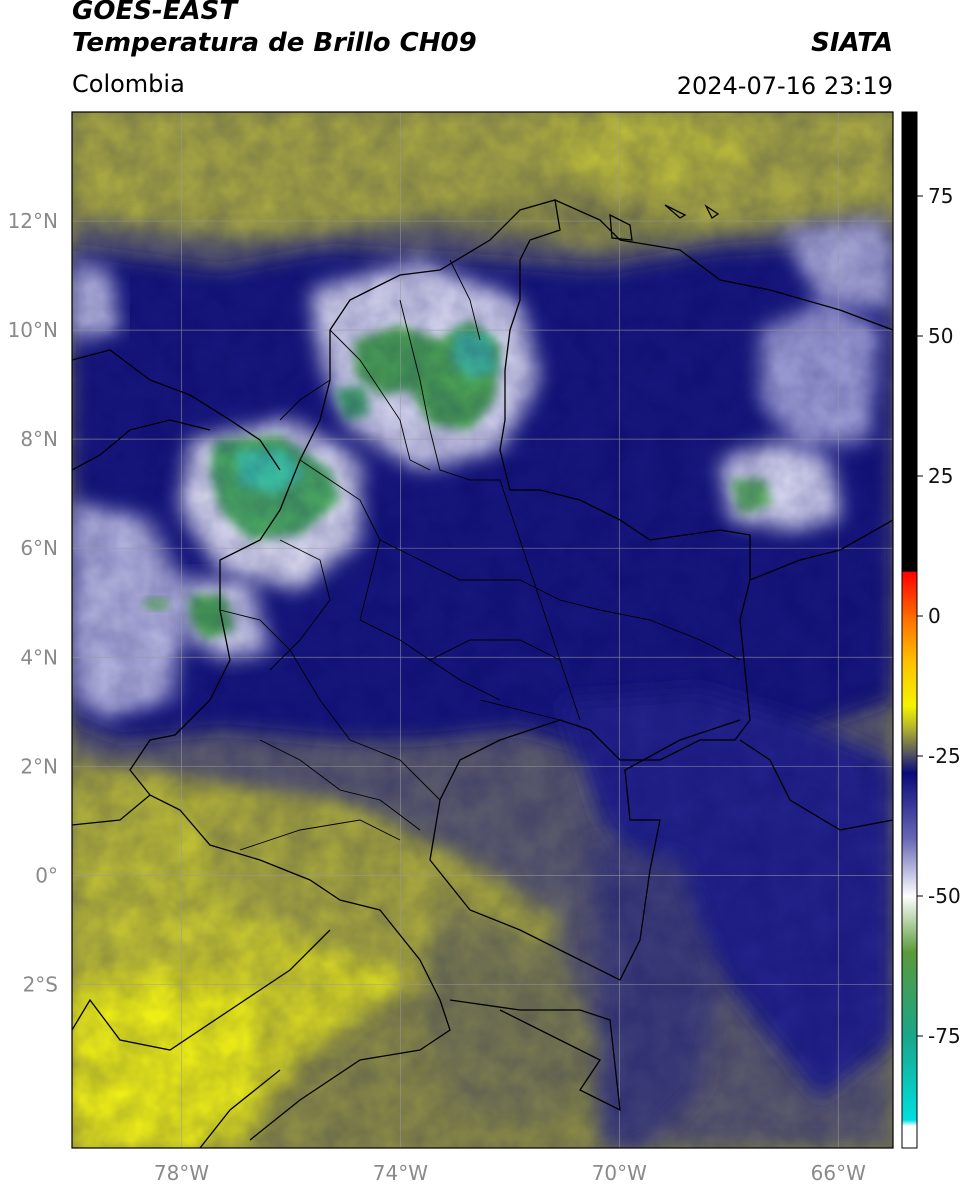 This screenshot has height=1190, width=966. Describe the element at coordinates (838, 1173) in the screenshot. I see `lon-tick-label: 66°W` at that location.